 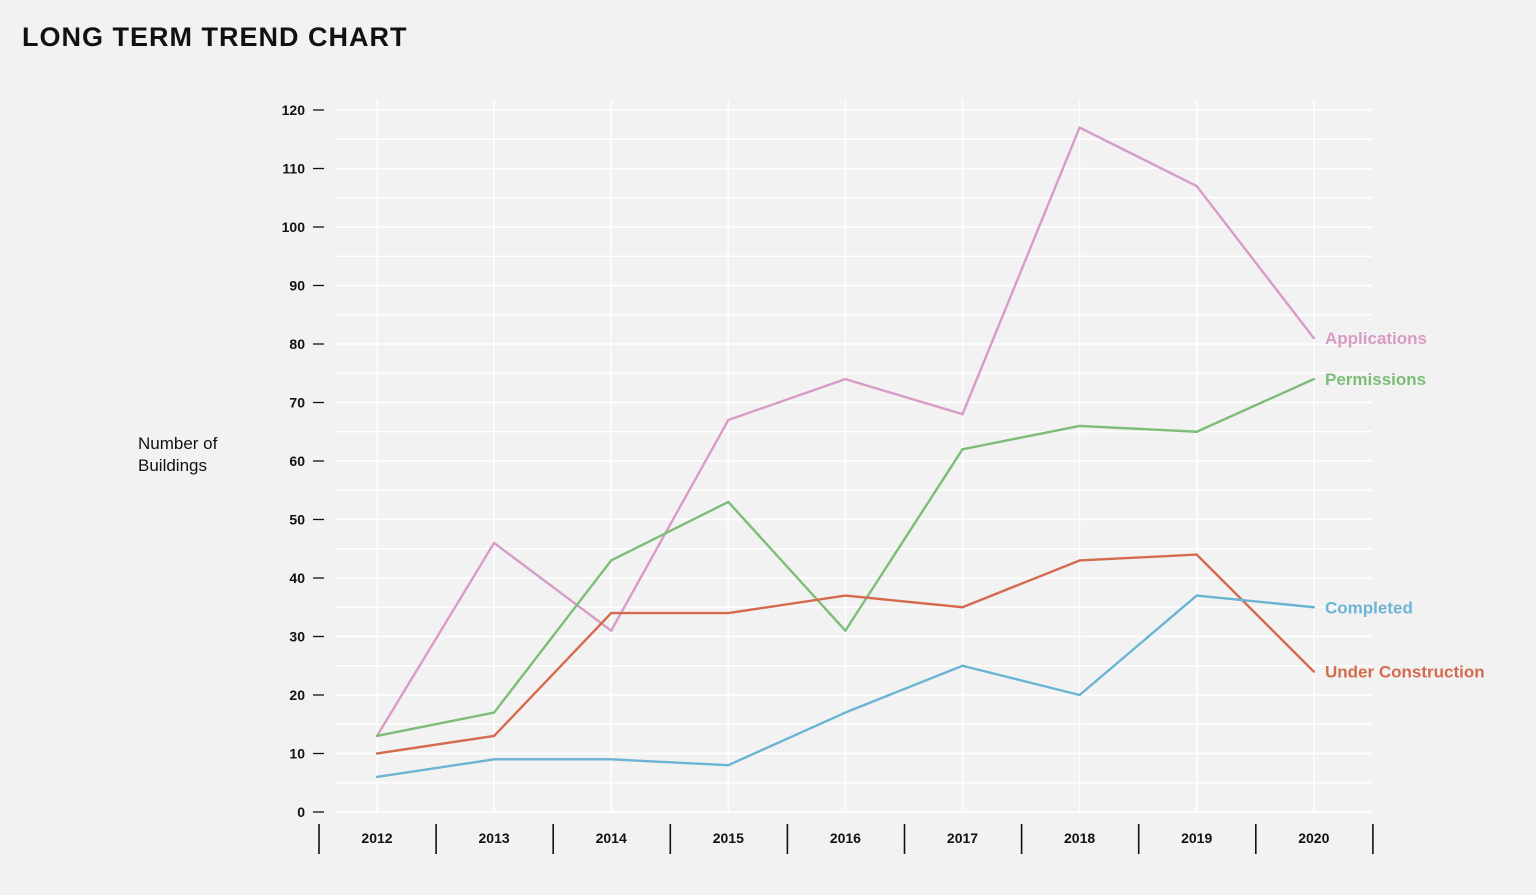 I want to click on series-label-under-construction: Under Construction, so click(x=1405, y=672).